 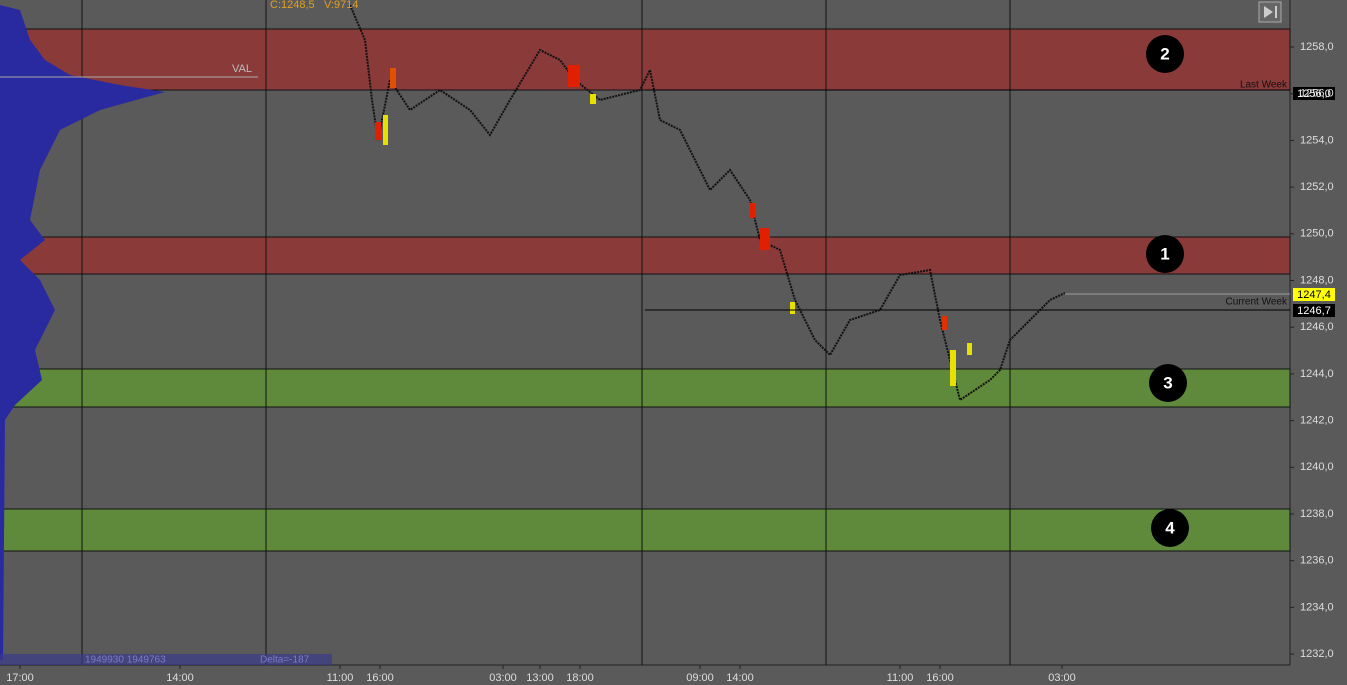 What do you see at coordinates (1317, 421) in the screenshot?
I see `y-tick-label: 1242,0` at bounding box center [1317, 421].